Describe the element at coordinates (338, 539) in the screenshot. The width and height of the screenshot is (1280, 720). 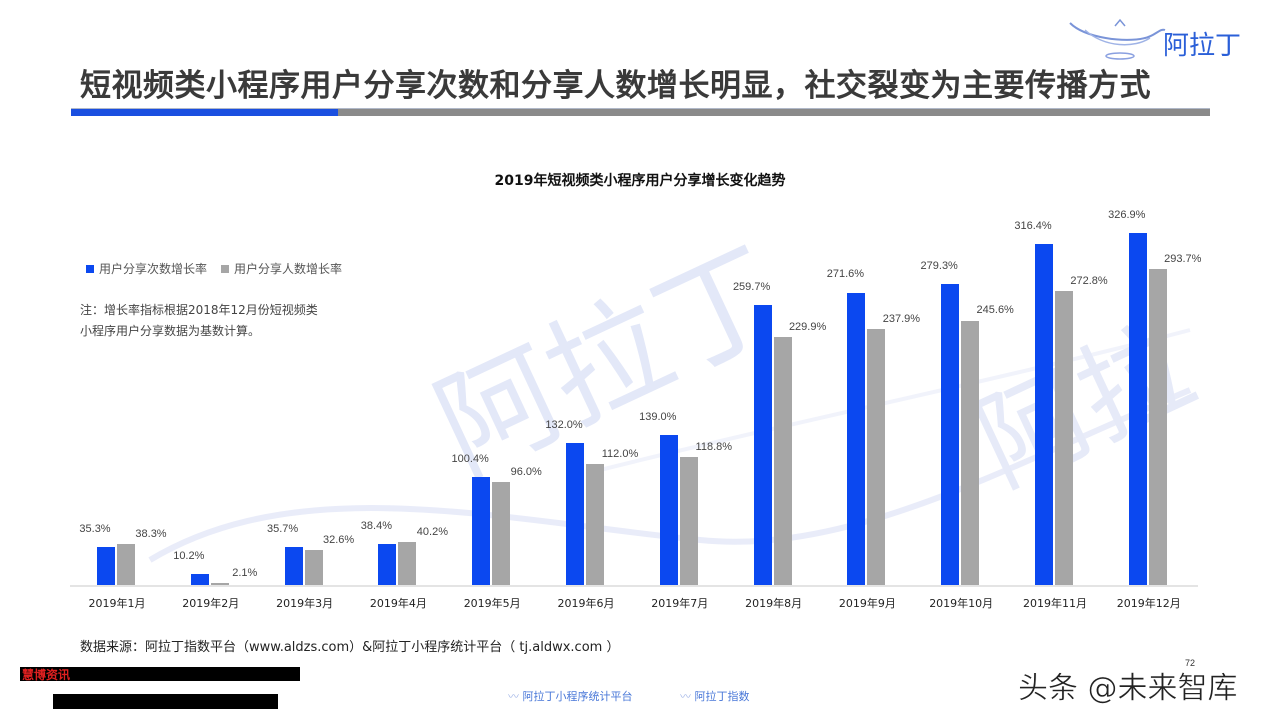
I see `bar-value-label: 32.6%` at that location.